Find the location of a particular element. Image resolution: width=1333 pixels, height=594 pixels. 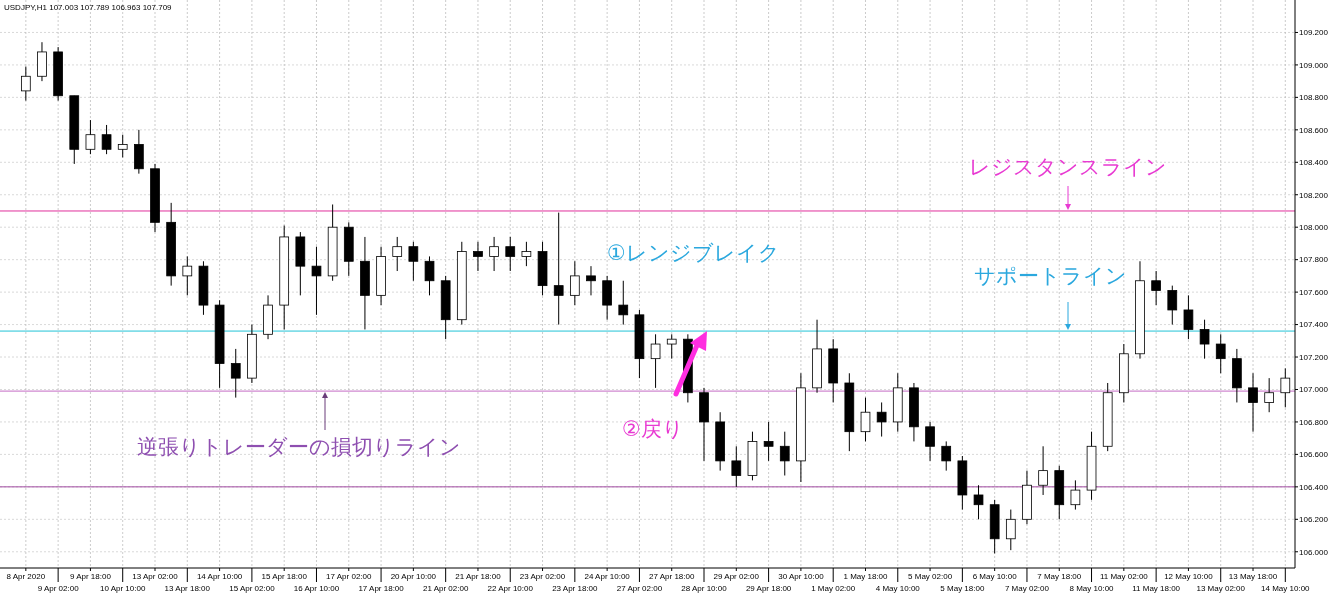

x-tick-label: 13 May 02:00 is located at coordinates (1221, 588).